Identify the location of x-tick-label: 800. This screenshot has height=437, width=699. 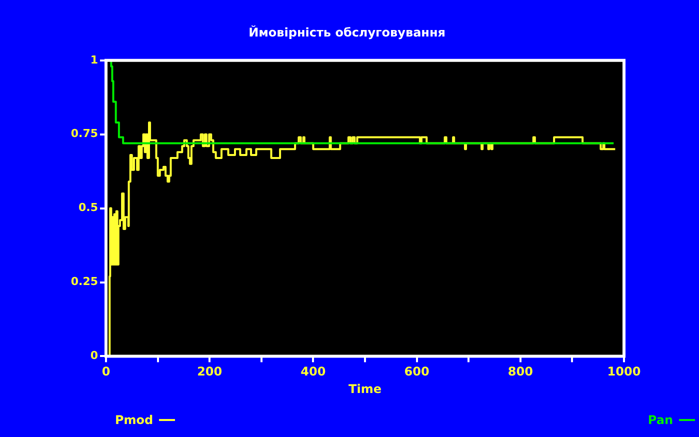
(520, 371).